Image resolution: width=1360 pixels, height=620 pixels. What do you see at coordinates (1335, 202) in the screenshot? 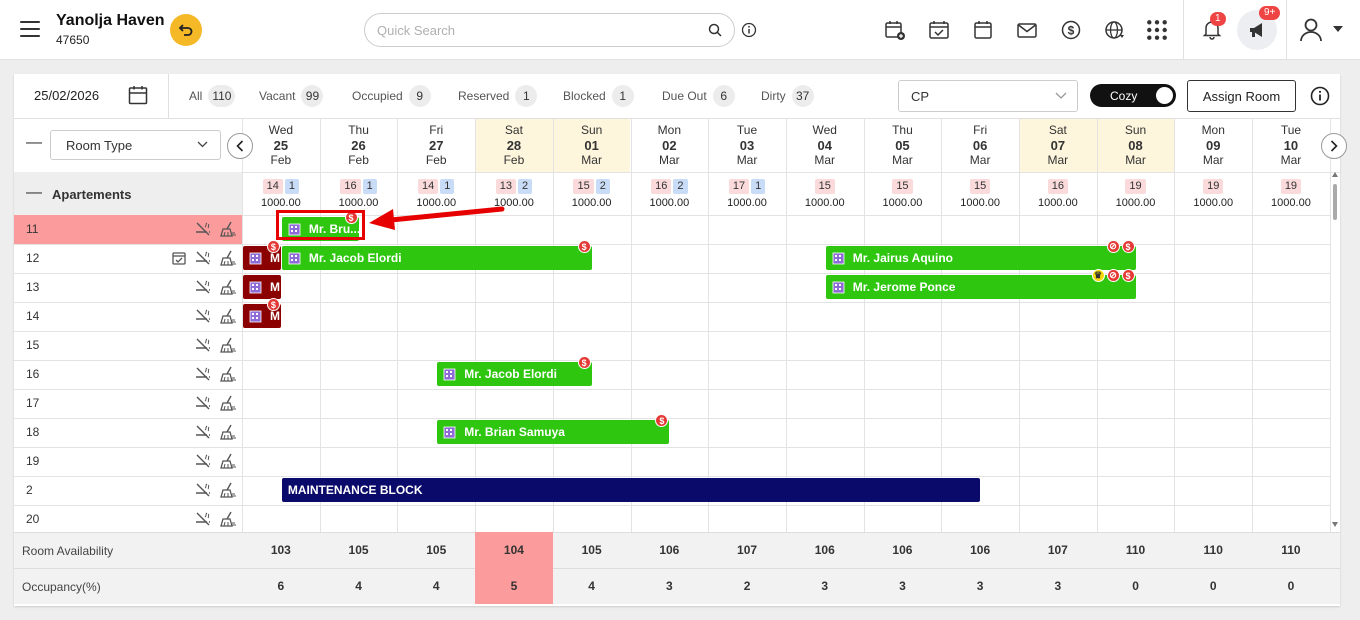
I see `scrollbar-thumb` at bounding box center [1335, 202].